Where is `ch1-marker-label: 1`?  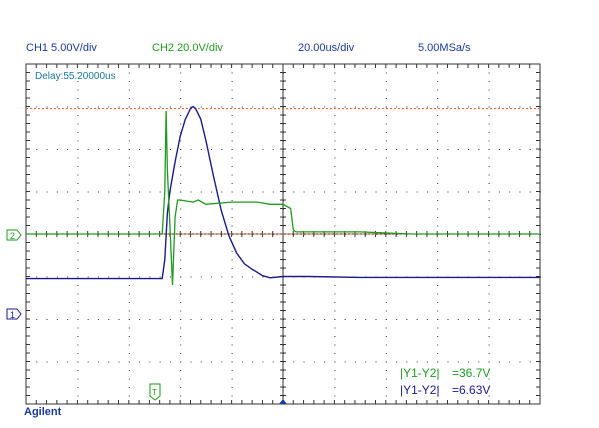
ch1-marker-label: 1 is located at coordinates (12, 315).